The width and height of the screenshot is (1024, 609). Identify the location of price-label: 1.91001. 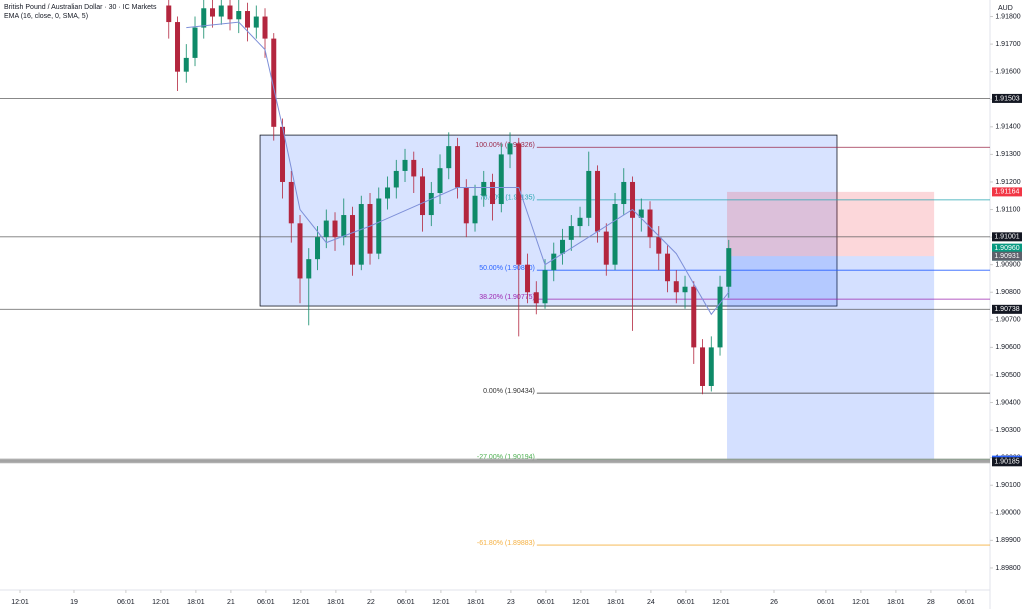
(1006, 237).